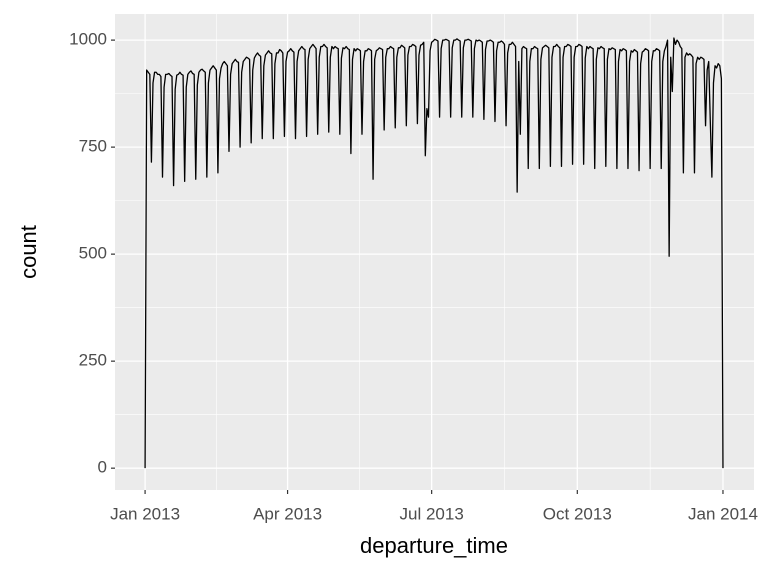  I want to click on x-axis-title: departure_time, so click(434, 545).